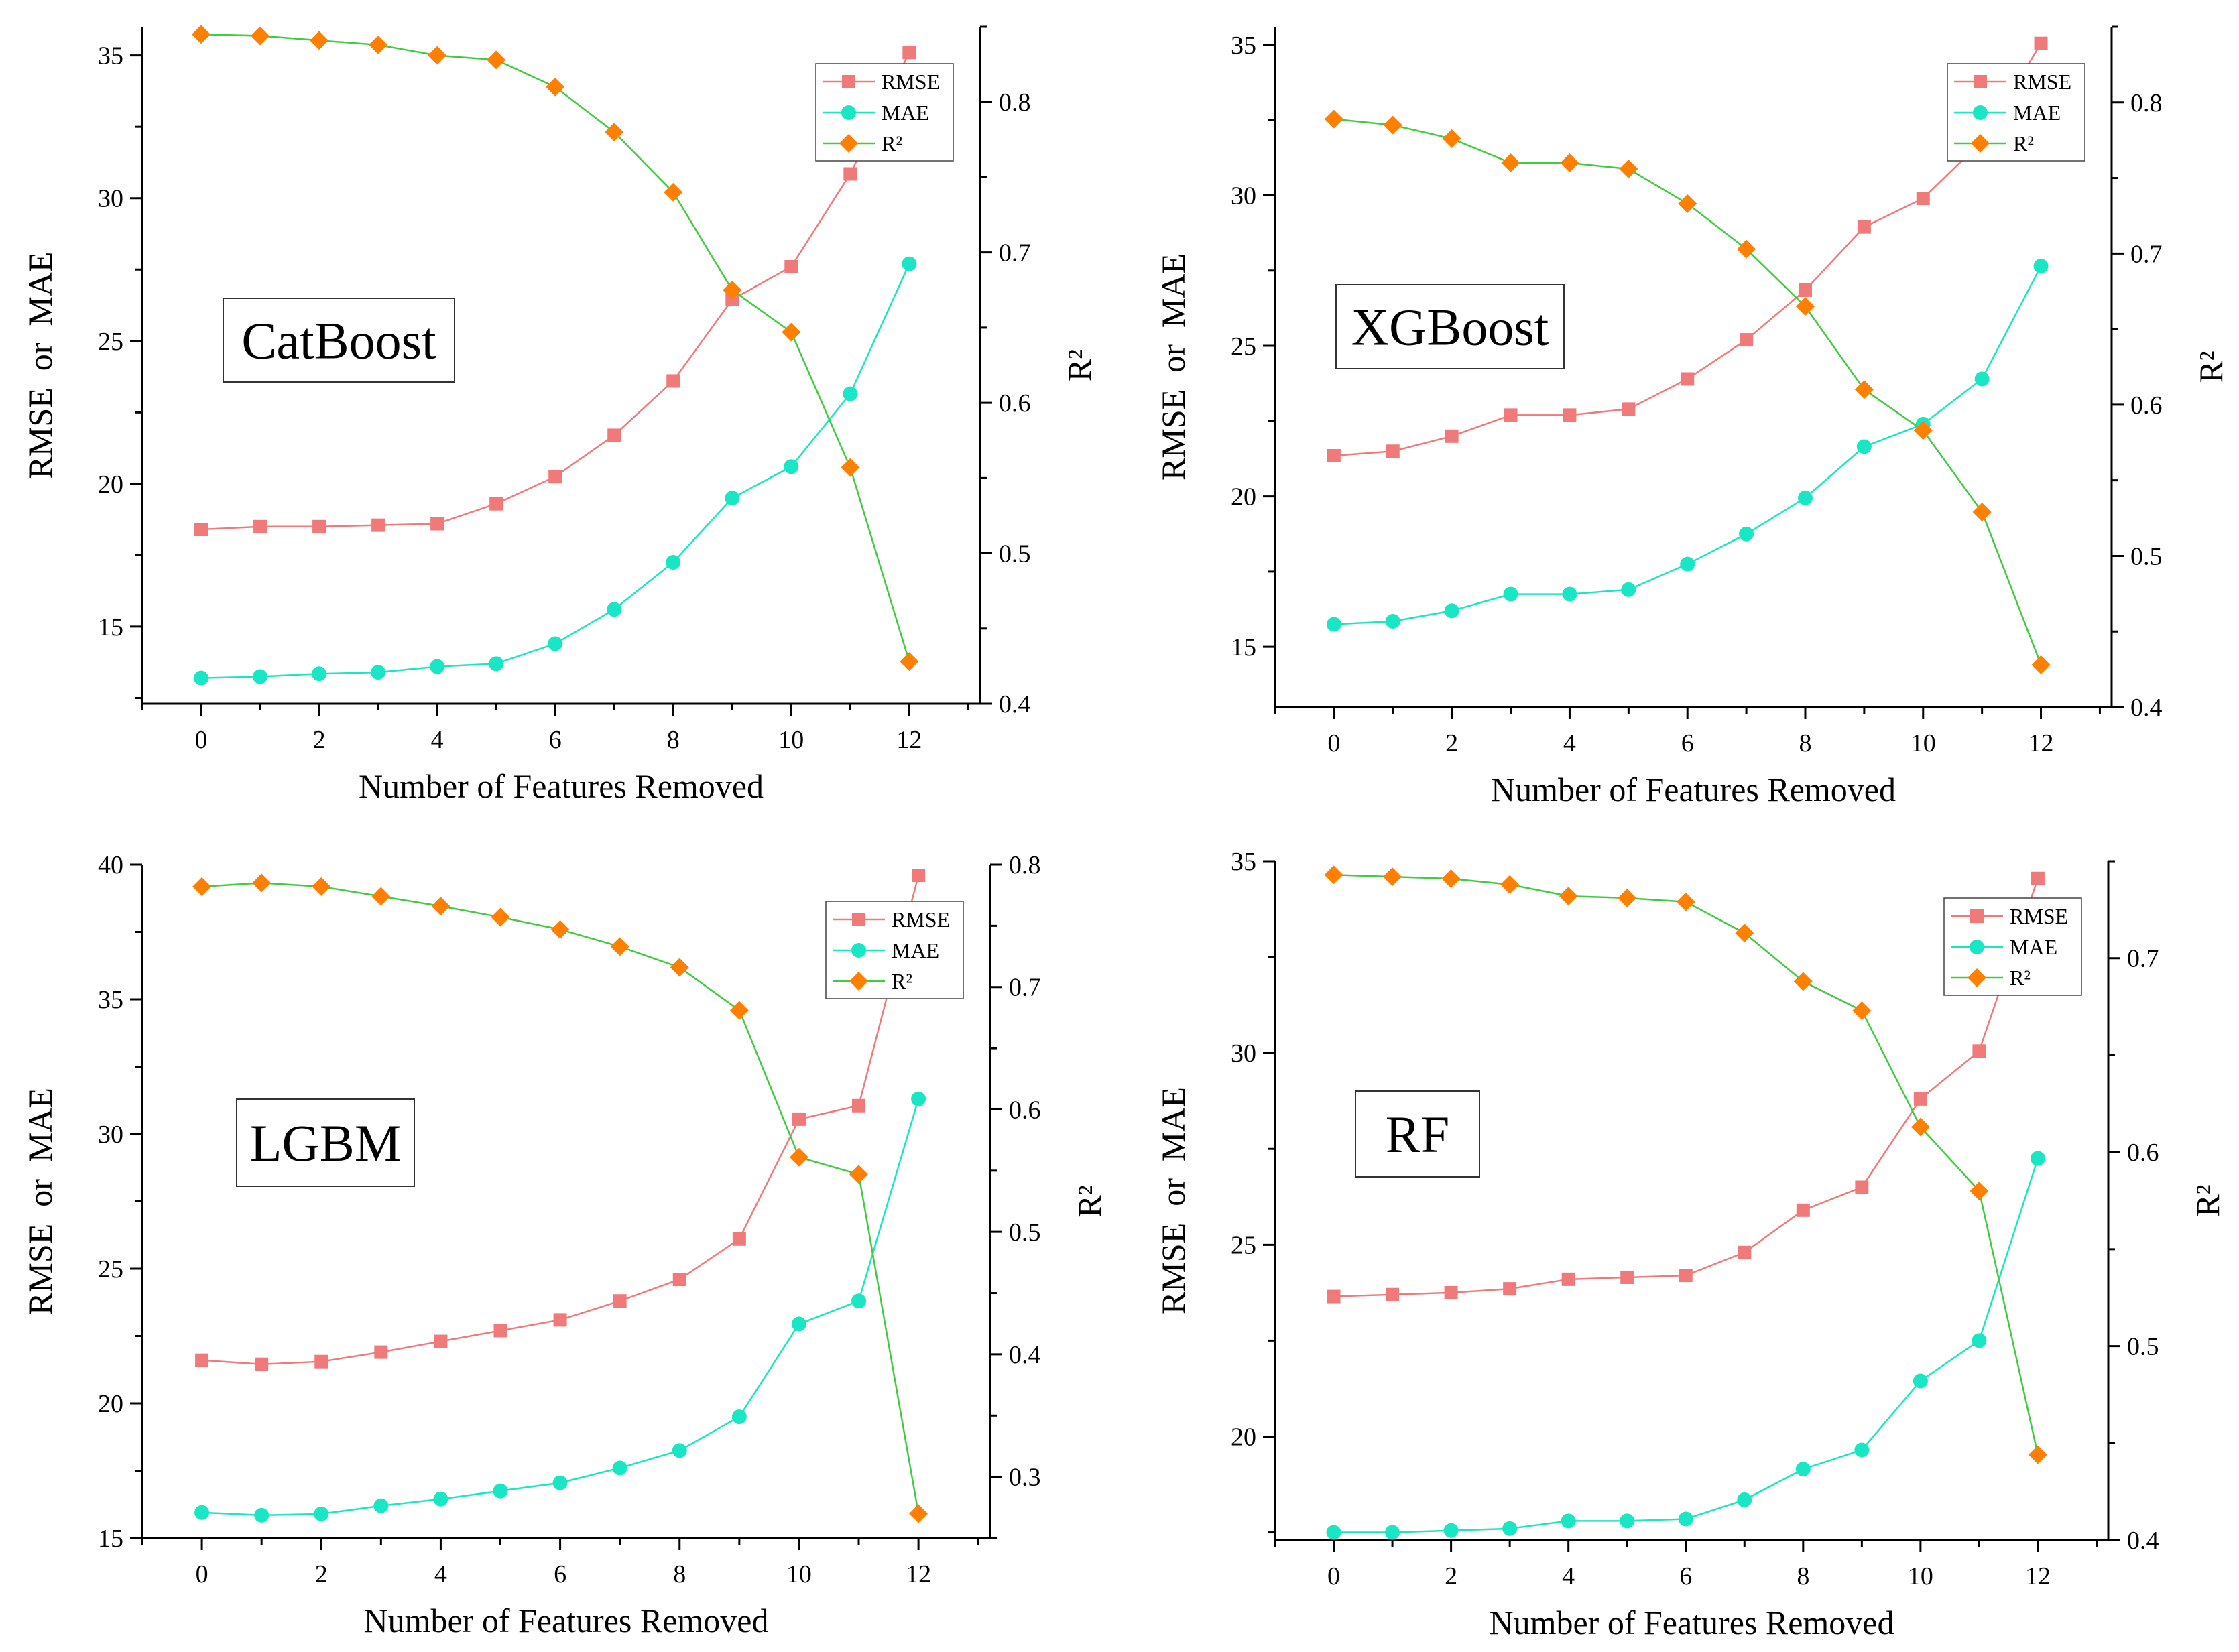 This screenshot has height=1652, width=2239. I want to click on model-label: XGBoost, so click(1450, 328).